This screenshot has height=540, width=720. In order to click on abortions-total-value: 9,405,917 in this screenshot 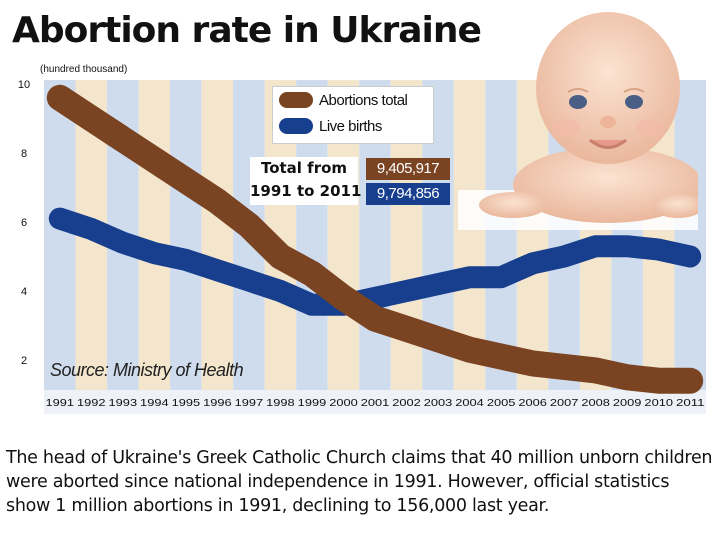, I will do `click(408, 169)`.